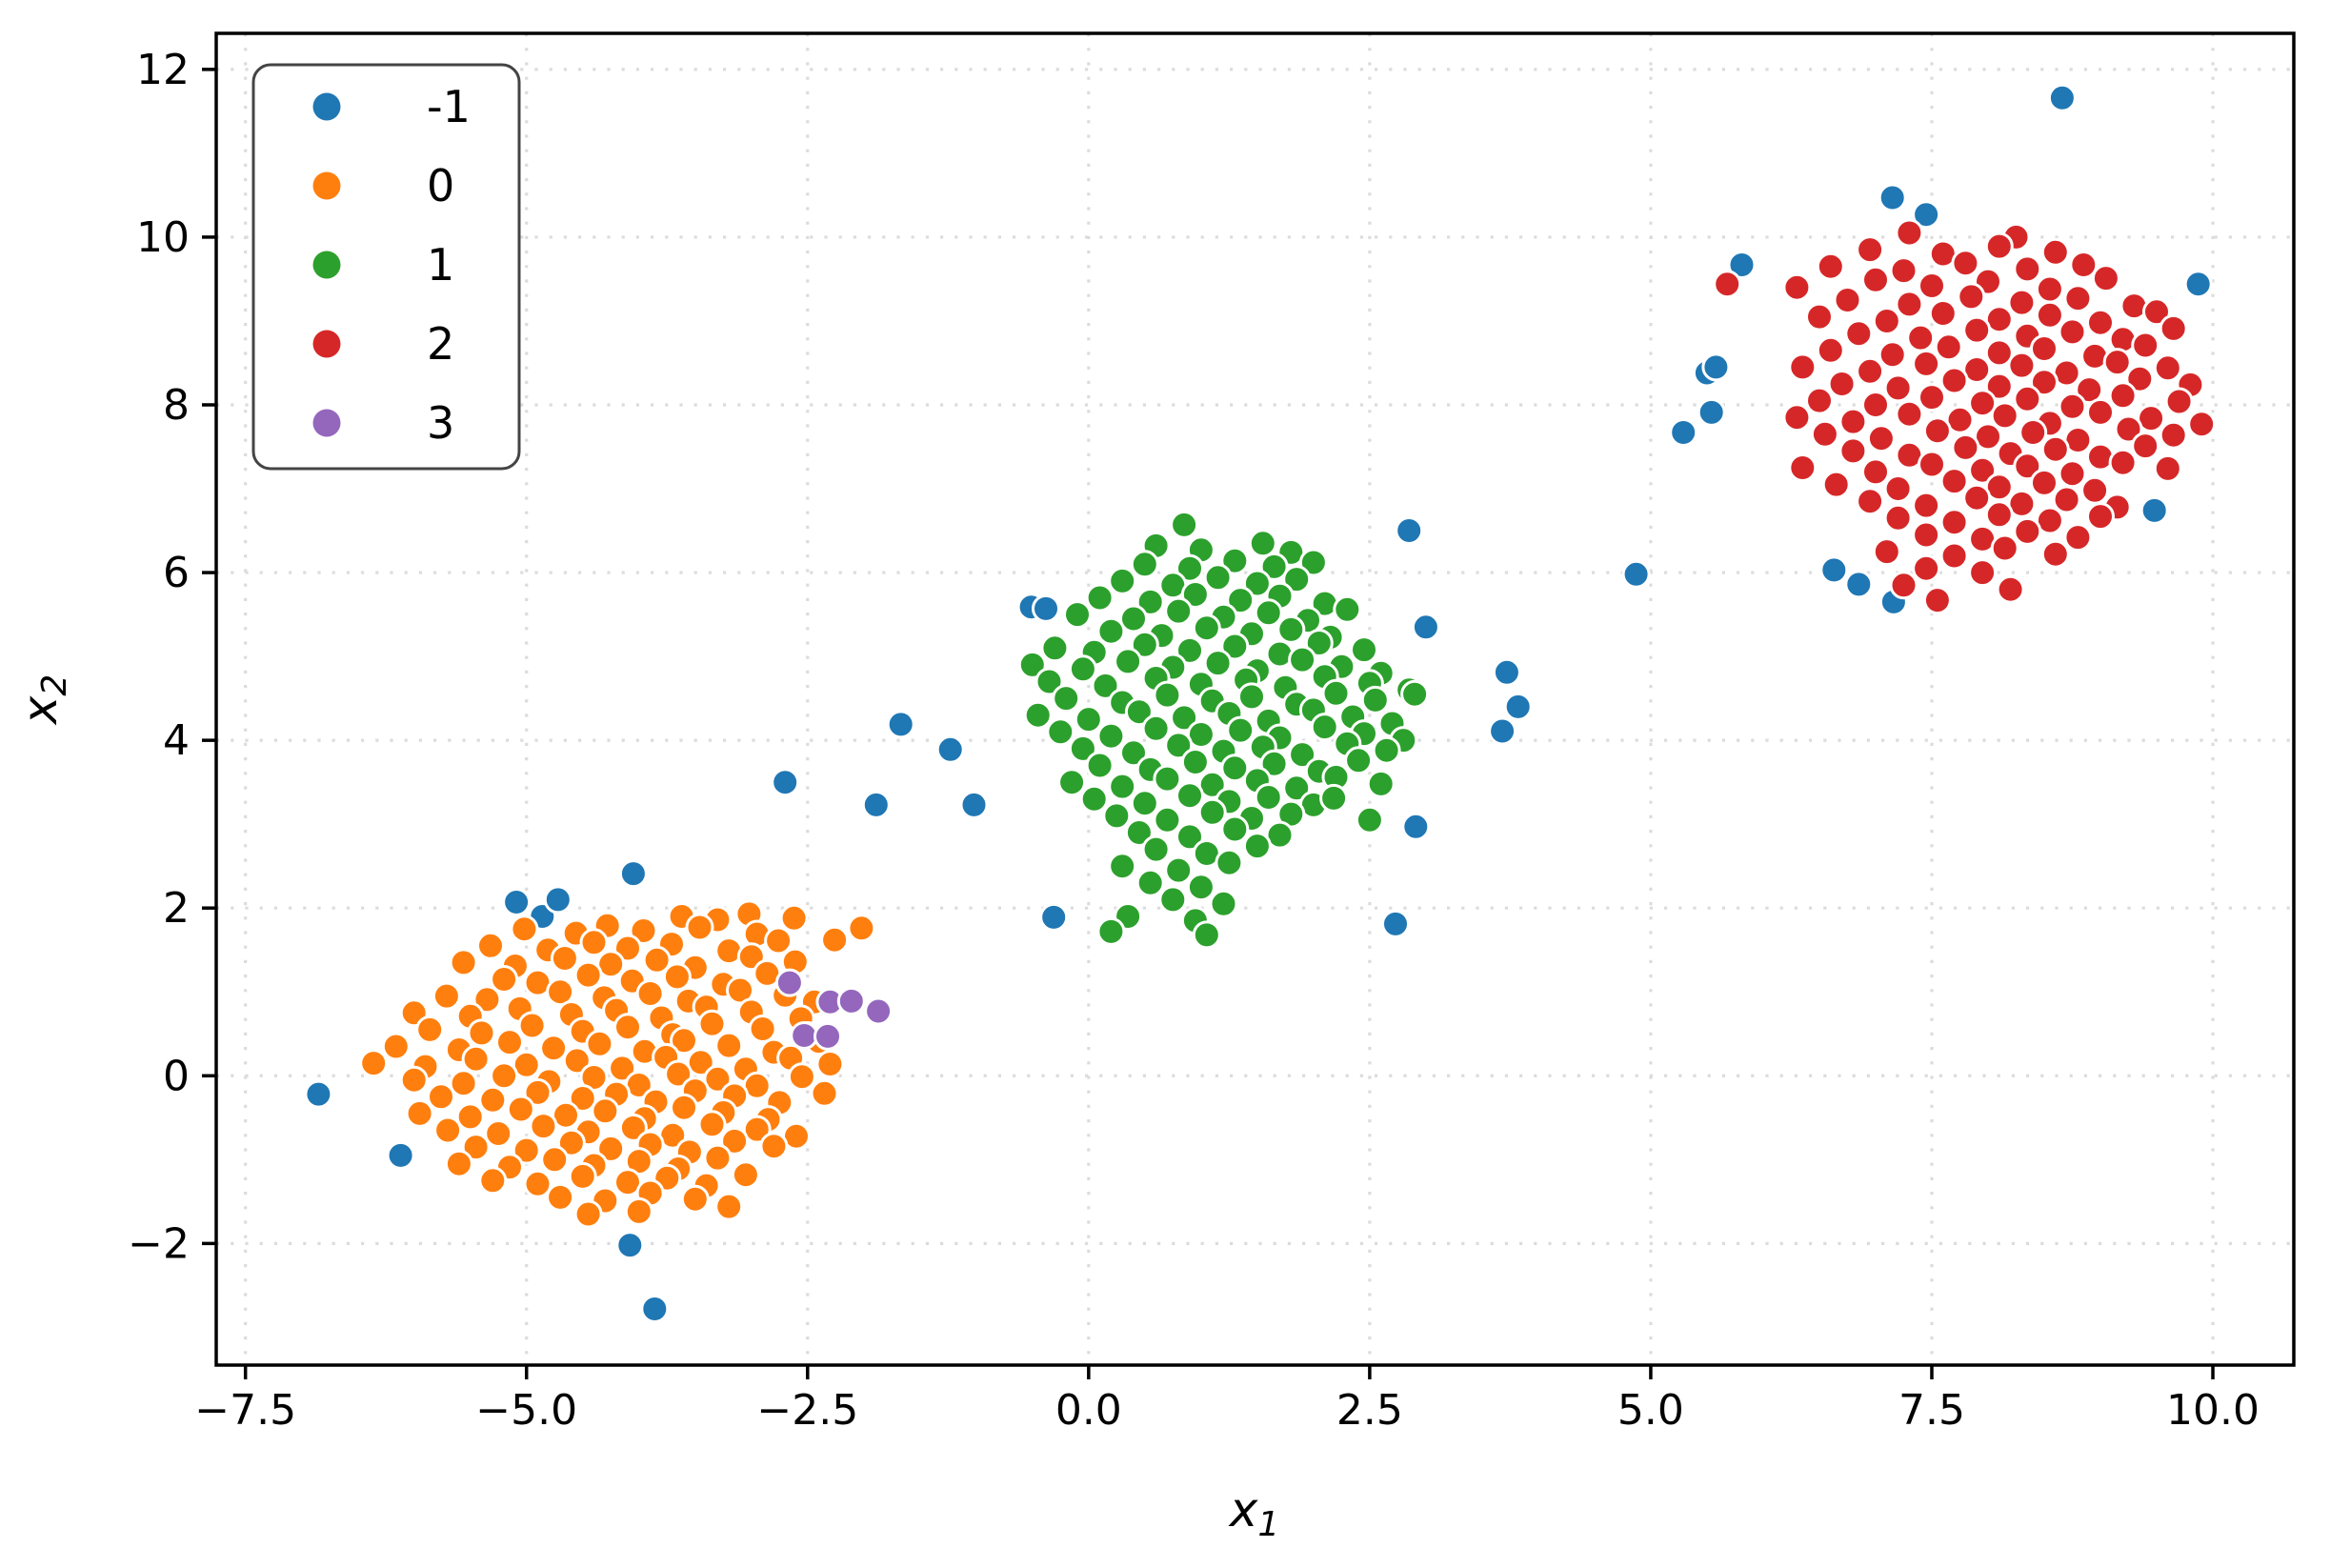 The image size is (2330, 1568). I want to click on legend-marker--1, so click(326, 106).